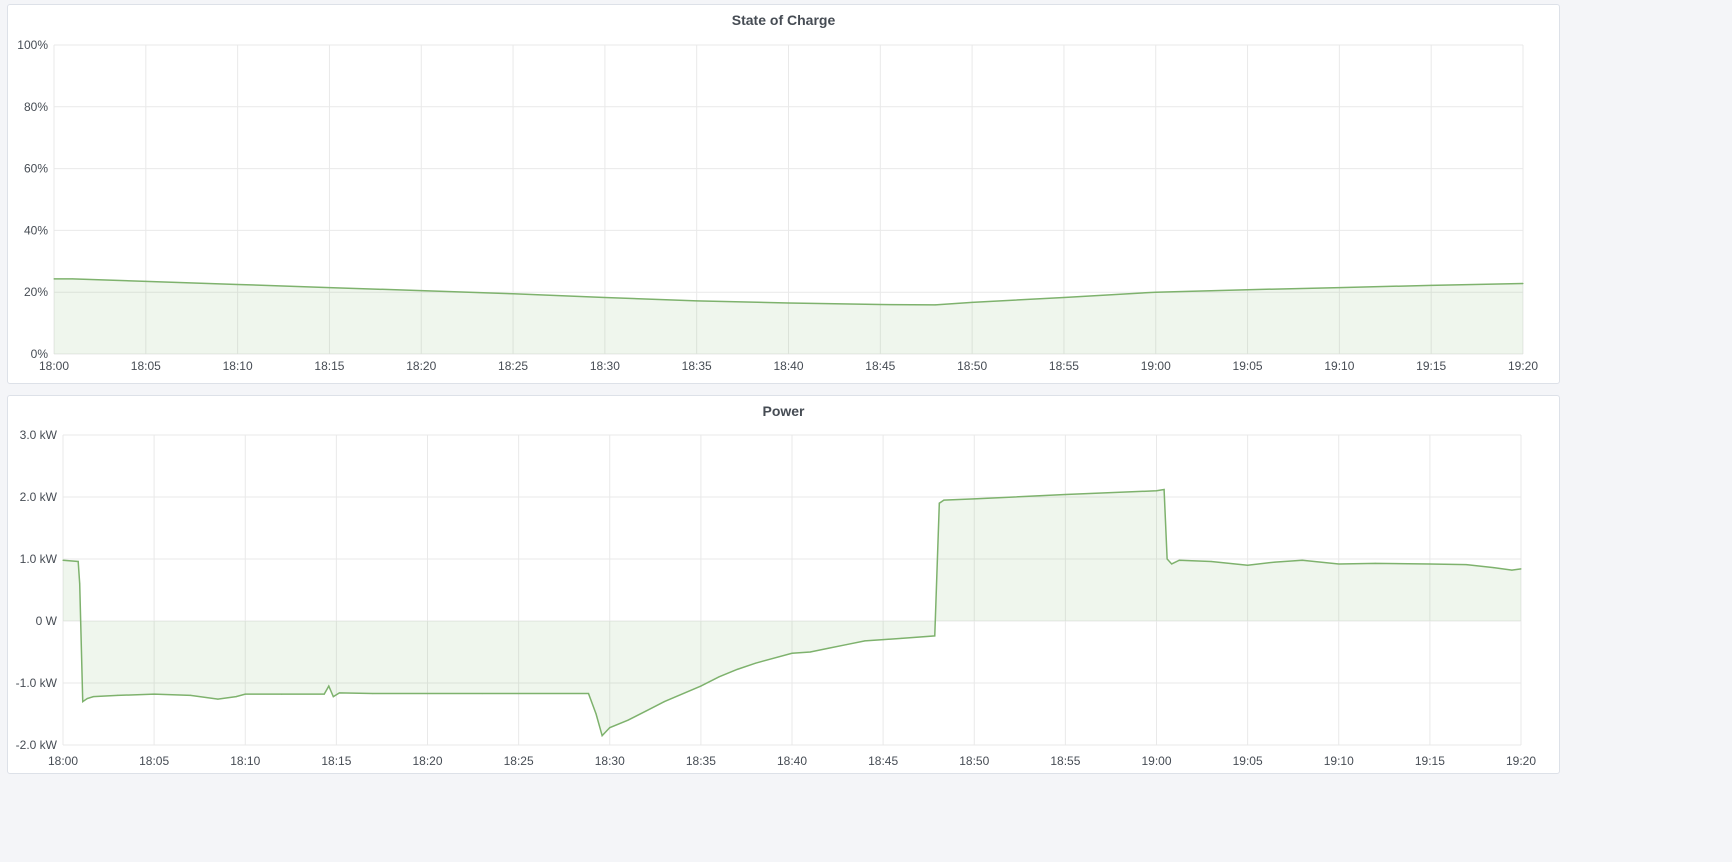 This screenshot has height=862, width=1732. I want to click on x-tick-label: 18:20, so click(427, 761).